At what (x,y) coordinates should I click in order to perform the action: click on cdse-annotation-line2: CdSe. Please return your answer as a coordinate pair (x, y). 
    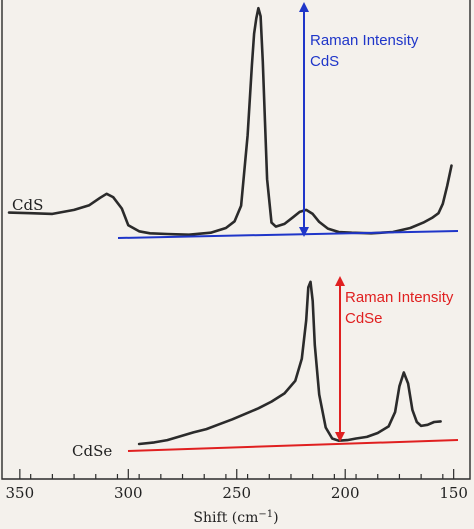
    Looking at the image, I should click on (364, 318).